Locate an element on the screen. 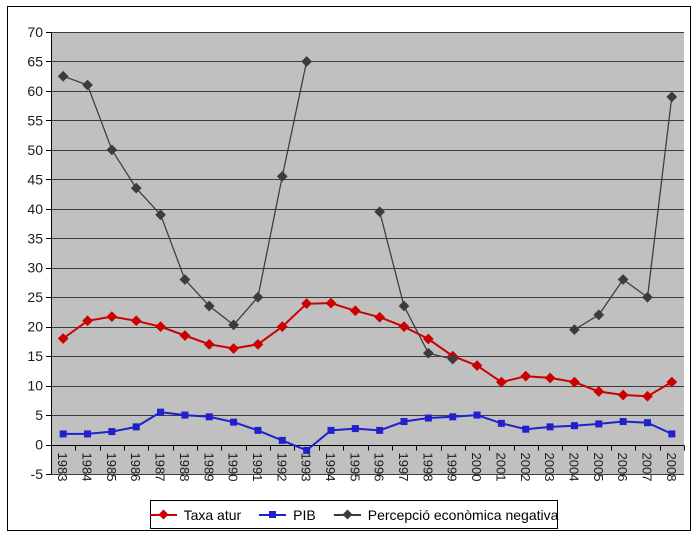 The width and height of the screenshot is (695, 536). legend-label-pib: PIB is located at coordinates (304, 514).